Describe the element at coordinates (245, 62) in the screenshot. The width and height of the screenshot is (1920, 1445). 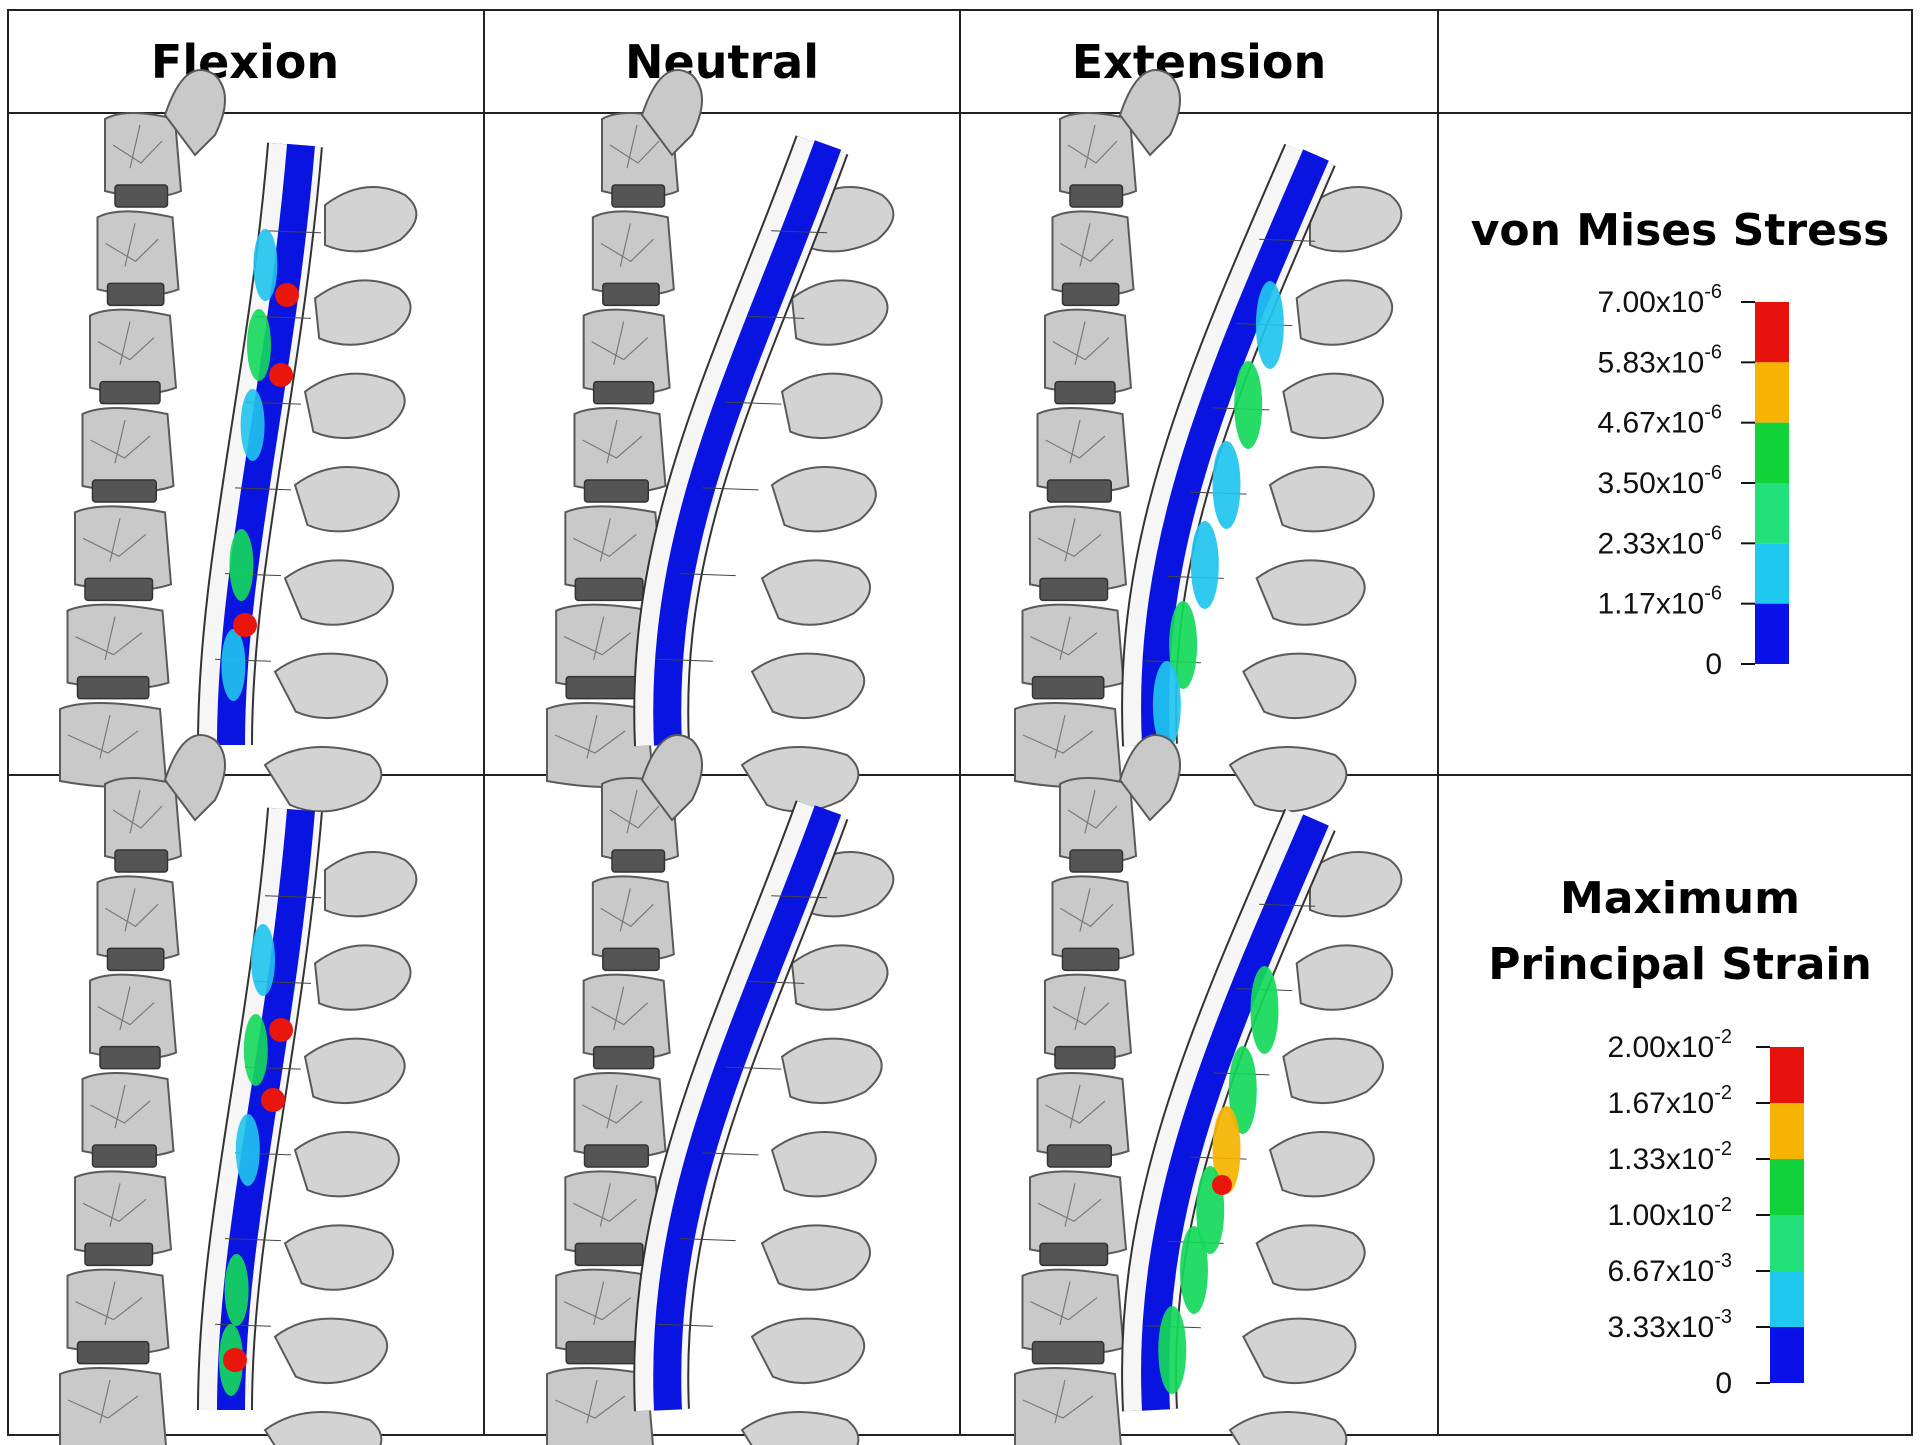
I see `header-flexion: Flexion` at that location.